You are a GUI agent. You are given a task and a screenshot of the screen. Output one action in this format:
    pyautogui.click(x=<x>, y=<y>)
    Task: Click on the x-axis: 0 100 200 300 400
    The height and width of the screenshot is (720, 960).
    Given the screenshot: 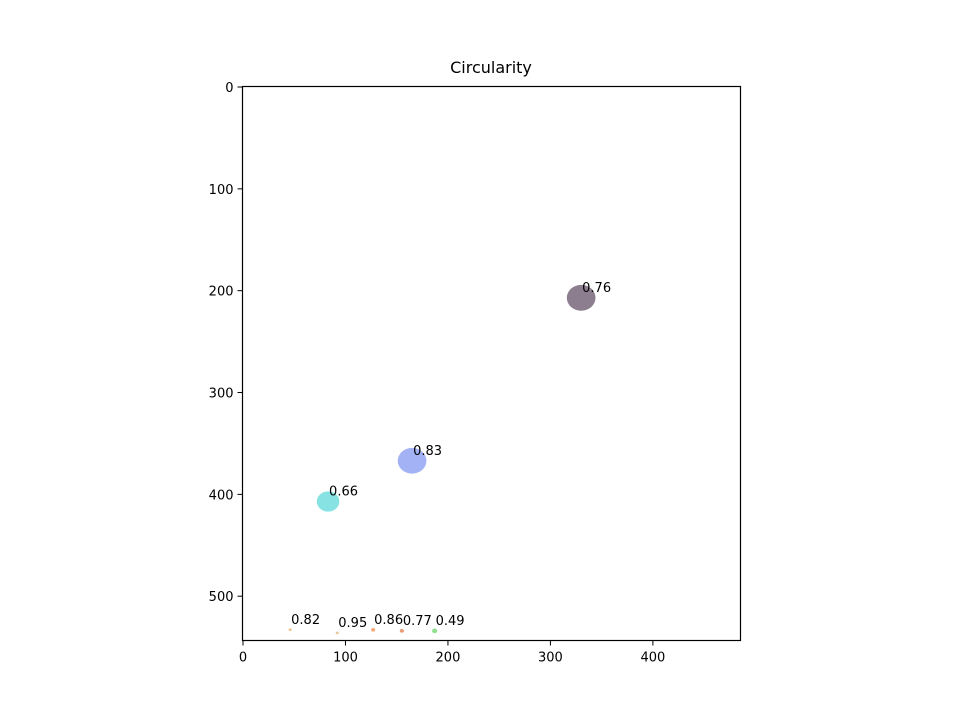 What is the action you would take?
    pyautogui.click(x=452, y=653)
    